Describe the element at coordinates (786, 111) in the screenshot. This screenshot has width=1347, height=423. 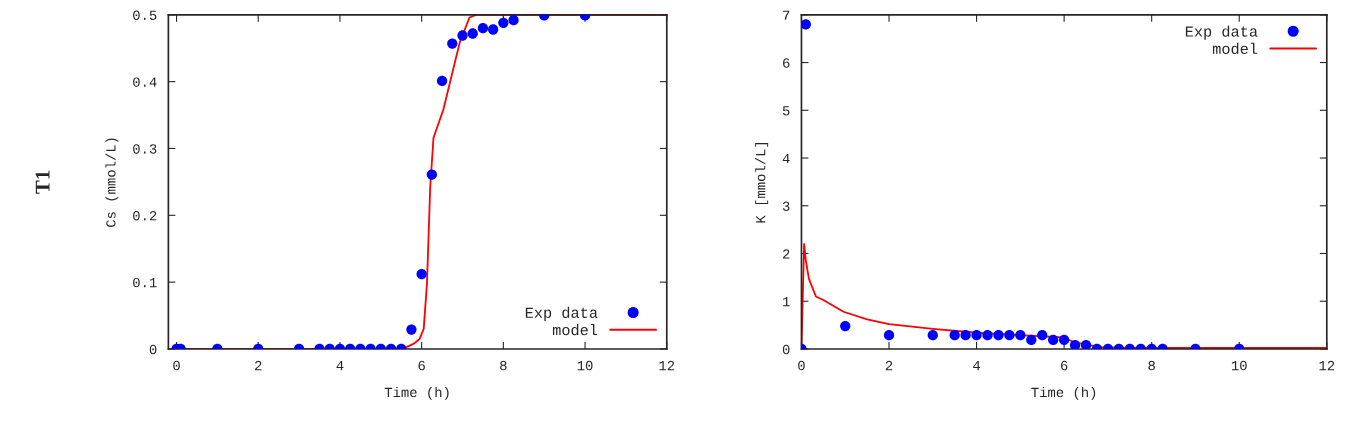
I see `y-tick-label: 5` at that location.